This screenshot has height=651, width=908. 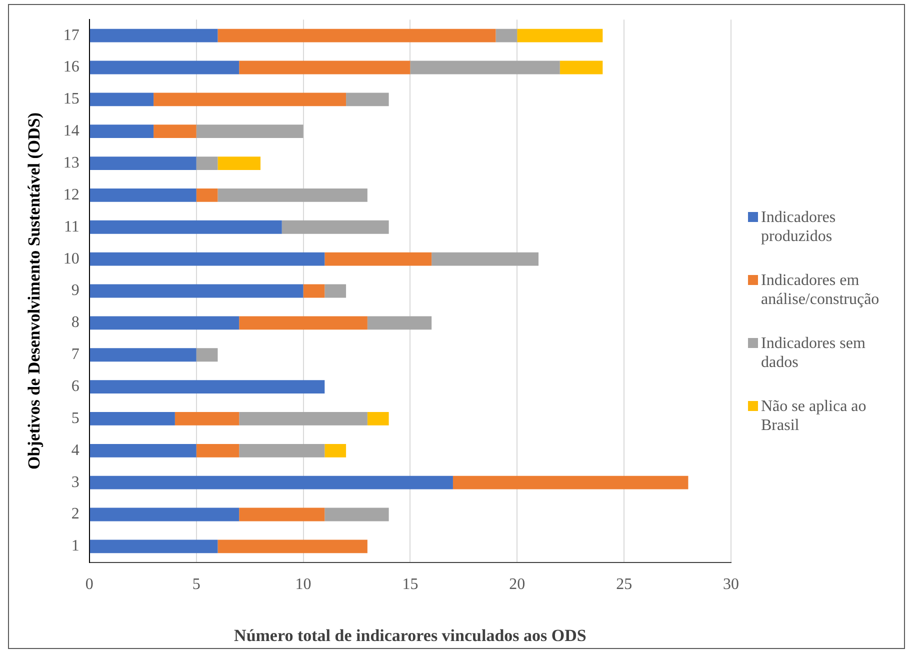 I want to click on y-tick-label: 5, so click(x=75, y=418).